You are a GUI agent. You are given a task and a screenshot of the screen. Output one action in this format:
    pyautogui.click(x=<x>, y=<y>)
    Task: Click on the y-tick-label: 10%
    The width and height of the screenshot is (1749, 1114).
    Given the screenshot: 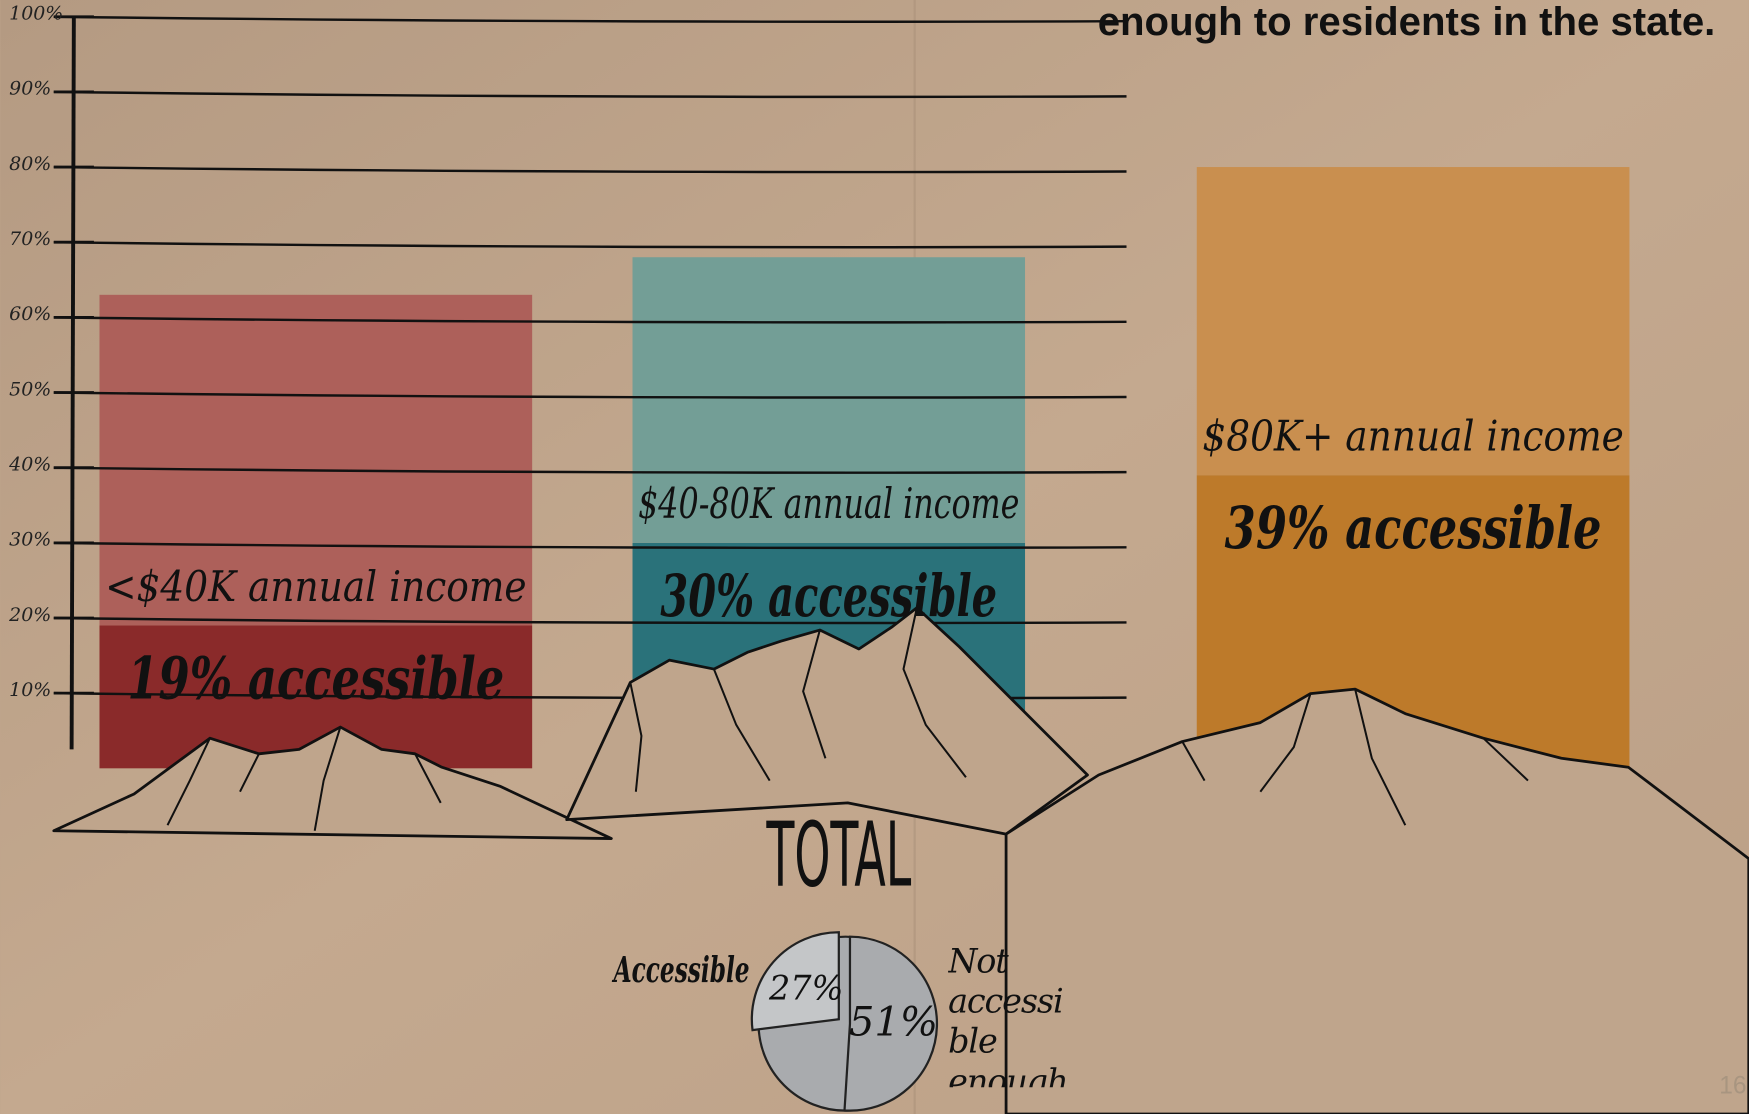 What is the action you would take?
    pyautogui.click(x=30, y=690)
    